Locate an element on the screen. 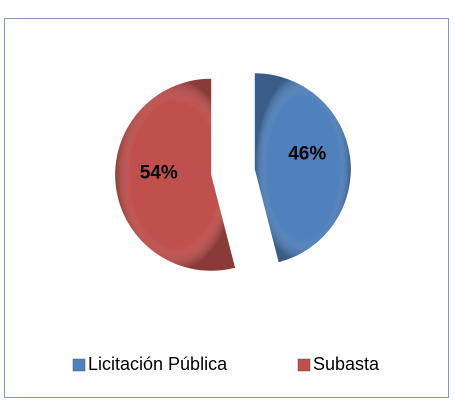  value-label: 54% is located at coordinates (159, 172).